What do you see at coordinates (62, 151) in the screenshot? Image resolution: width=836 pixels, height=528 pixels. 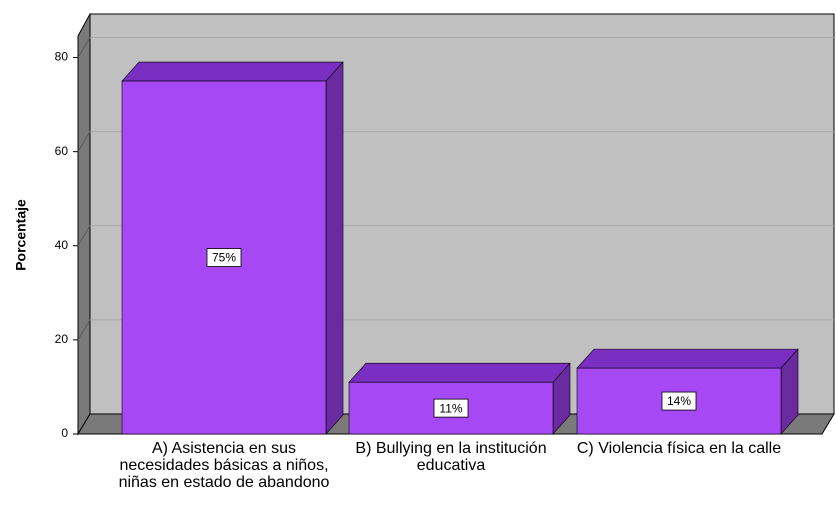 I see `y-tick-label: 60` at bounding box center [62, 151].